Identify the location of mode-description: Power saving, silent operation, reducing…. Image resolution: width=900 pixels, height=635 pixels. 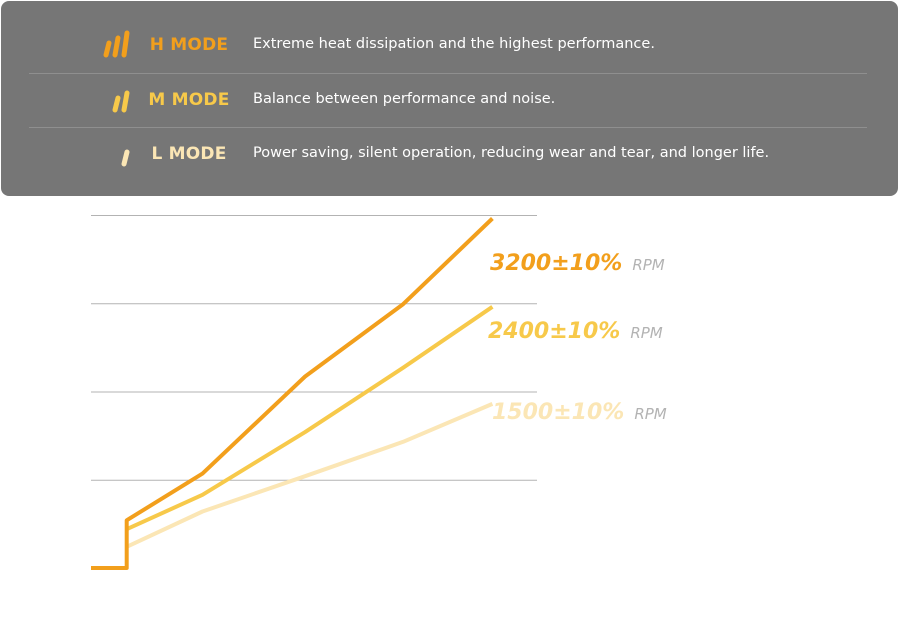
(511, 153).